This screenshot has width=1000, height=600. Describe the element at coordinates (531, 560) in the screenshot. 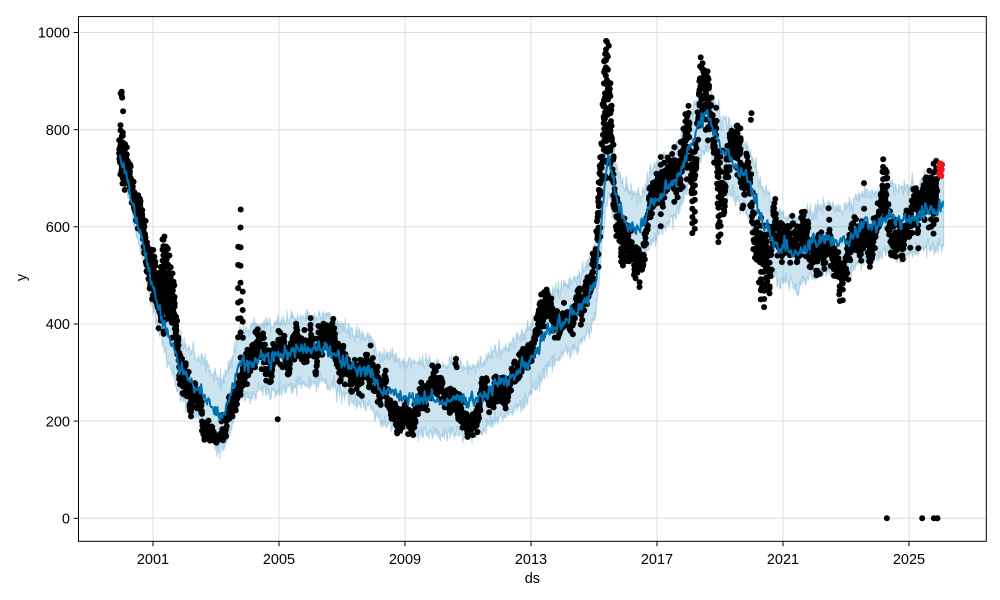

I see `svg-text: 2013` at that location.